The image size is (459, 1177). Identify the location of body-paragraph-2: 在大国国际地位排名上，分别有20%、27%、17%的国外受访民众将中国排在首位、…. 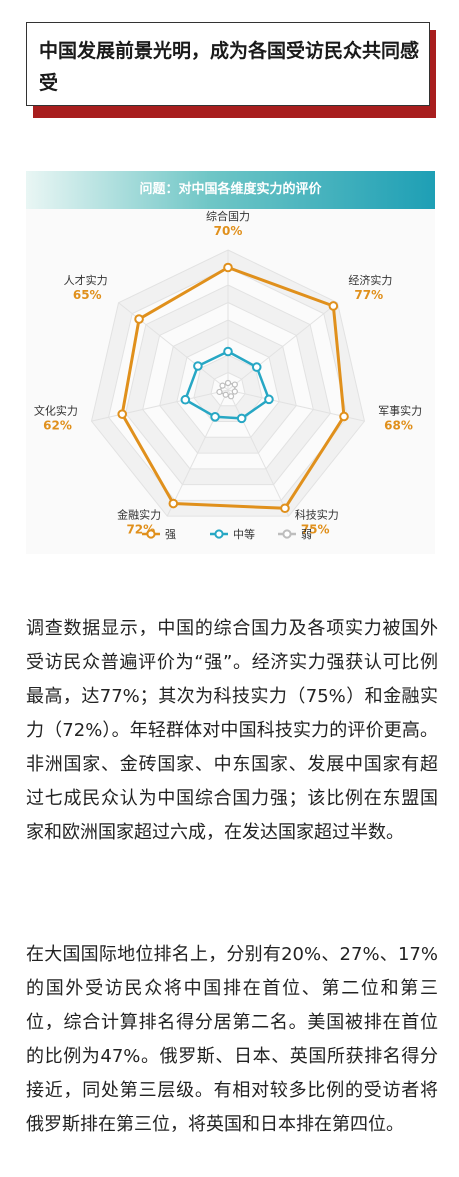
(232, 1039).